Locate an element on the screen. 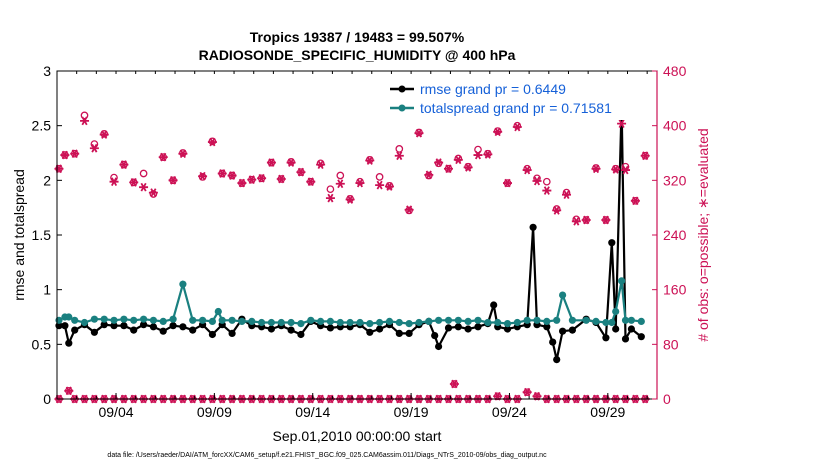  y-right-tick-label: 240 is located at coordinates (675, 235).